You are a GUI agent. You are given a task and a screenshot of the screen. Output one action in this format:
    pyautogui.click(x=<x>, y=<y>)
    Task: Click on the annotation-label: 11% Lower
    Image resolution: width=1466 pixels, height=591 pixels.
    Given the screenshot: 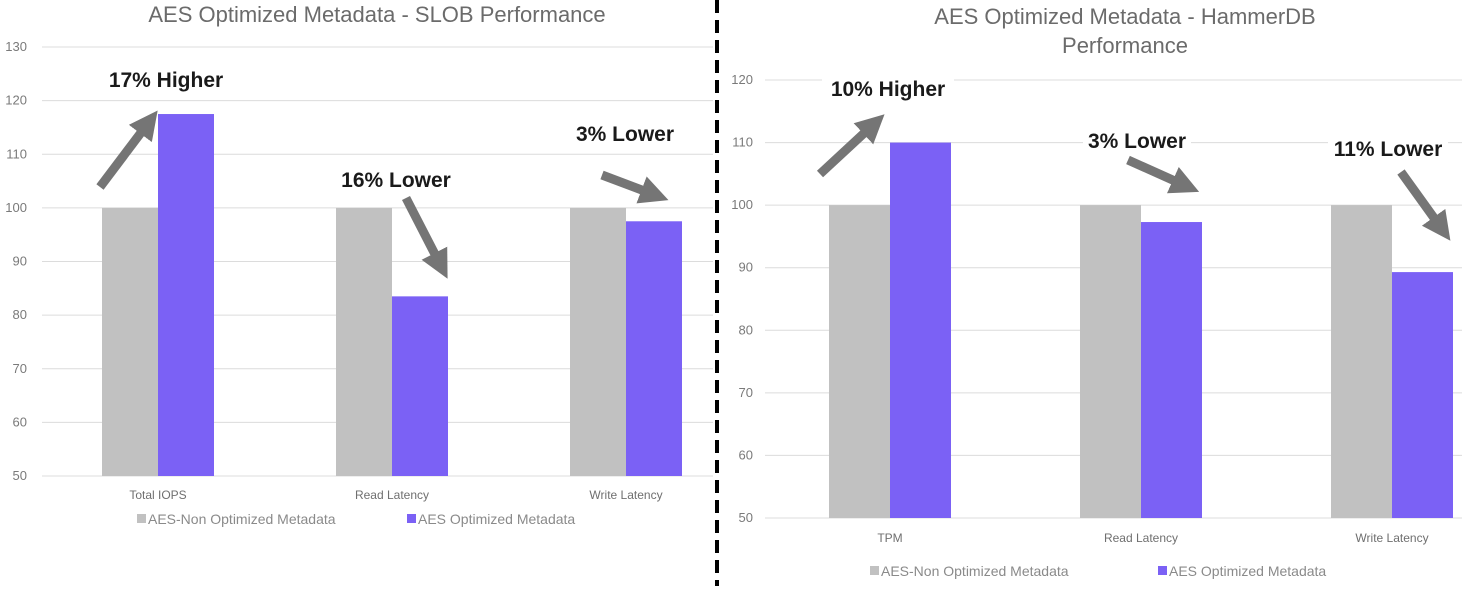 What is the action you would take?
    pyautogui.click(x=1388, y=149)
    